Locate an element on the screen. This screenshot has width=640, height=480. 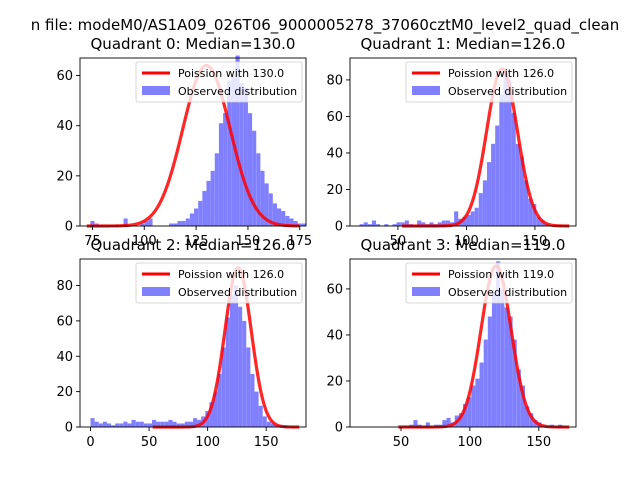
x-tick-label: 100 is located at coordinates (469, 442).